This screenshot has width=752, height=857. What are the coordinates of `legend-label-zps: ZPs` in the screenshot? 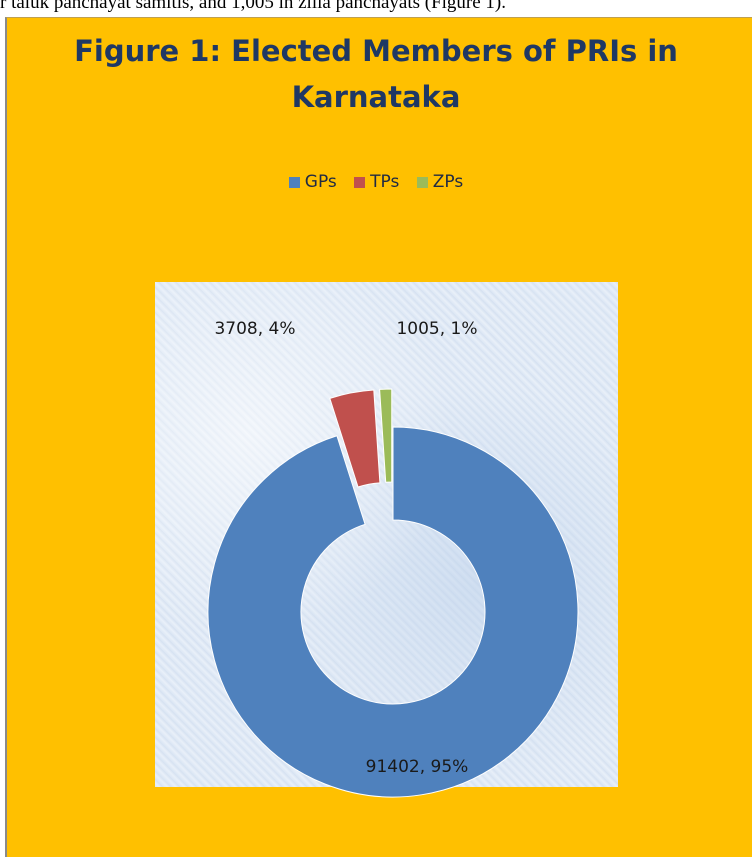 It's located at (448, 182).